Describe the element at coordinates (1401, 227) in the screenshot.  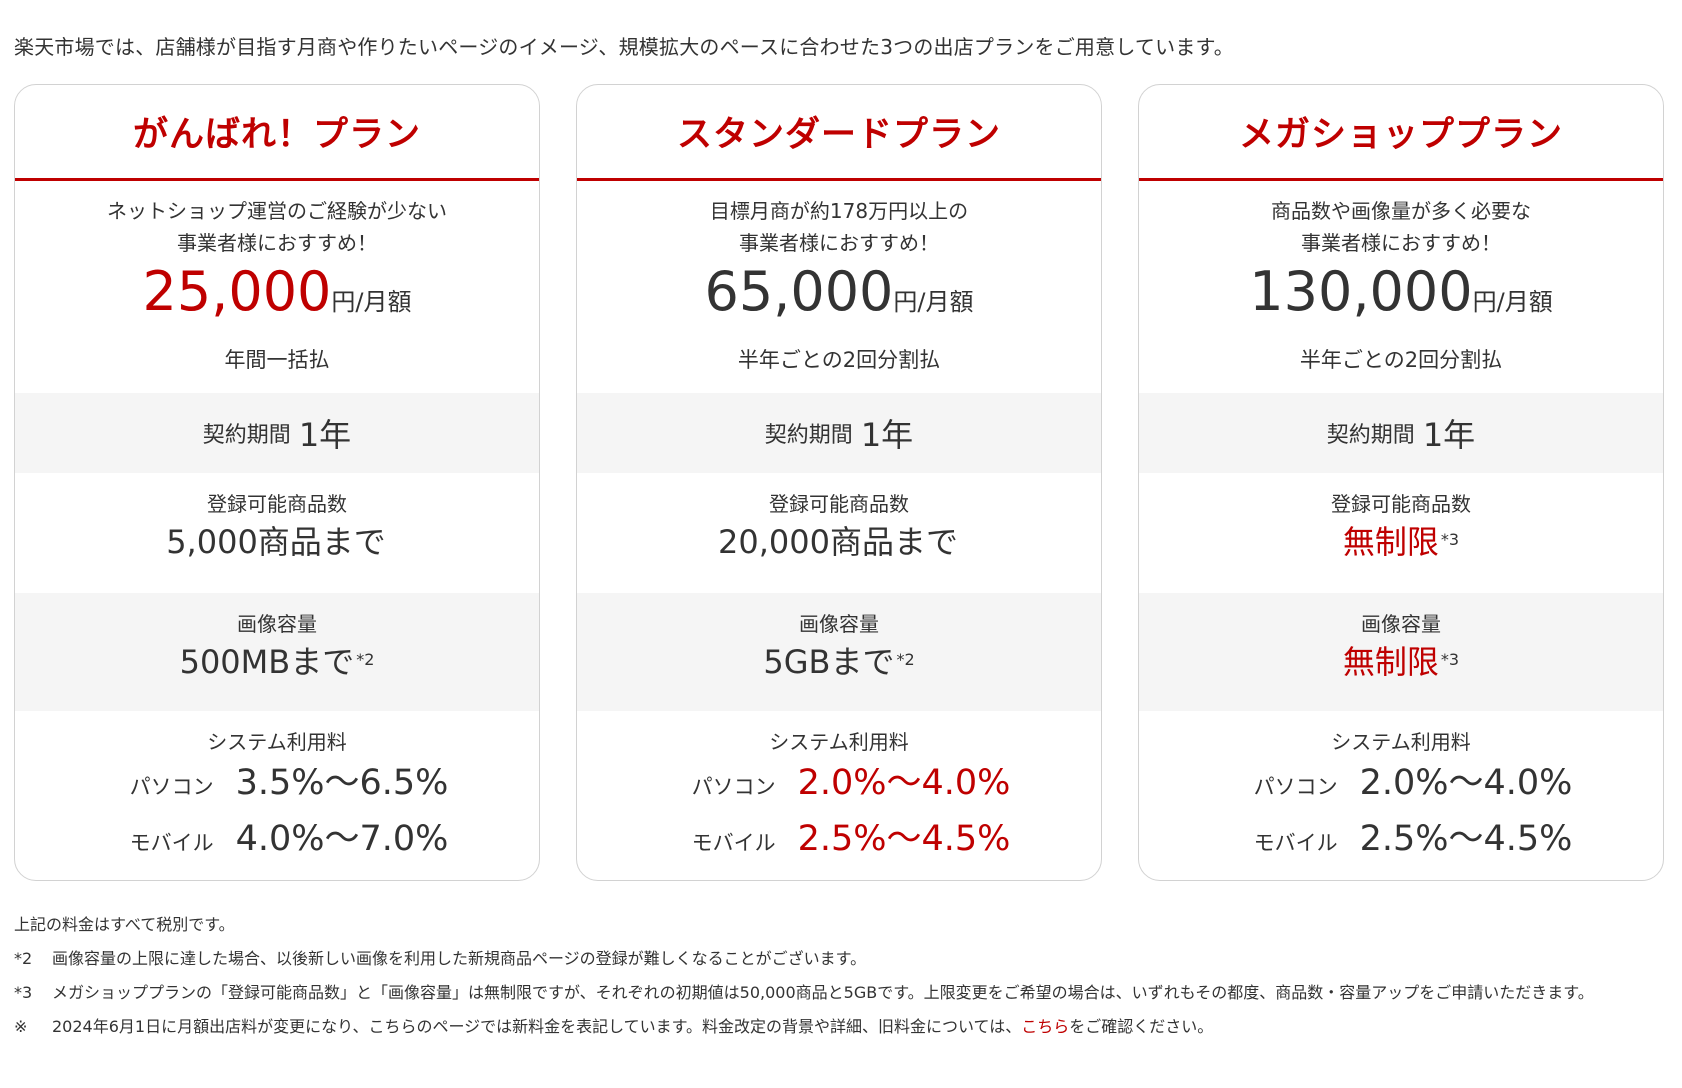
I see `plan-target: 商品数や画像量が多く必要な 事業者様におすすめ！` at that location.